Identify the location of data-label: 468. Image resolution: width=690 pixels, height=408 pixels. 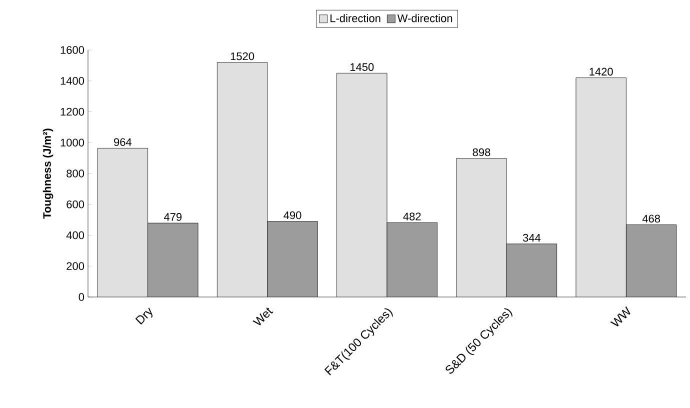
(651, 218).